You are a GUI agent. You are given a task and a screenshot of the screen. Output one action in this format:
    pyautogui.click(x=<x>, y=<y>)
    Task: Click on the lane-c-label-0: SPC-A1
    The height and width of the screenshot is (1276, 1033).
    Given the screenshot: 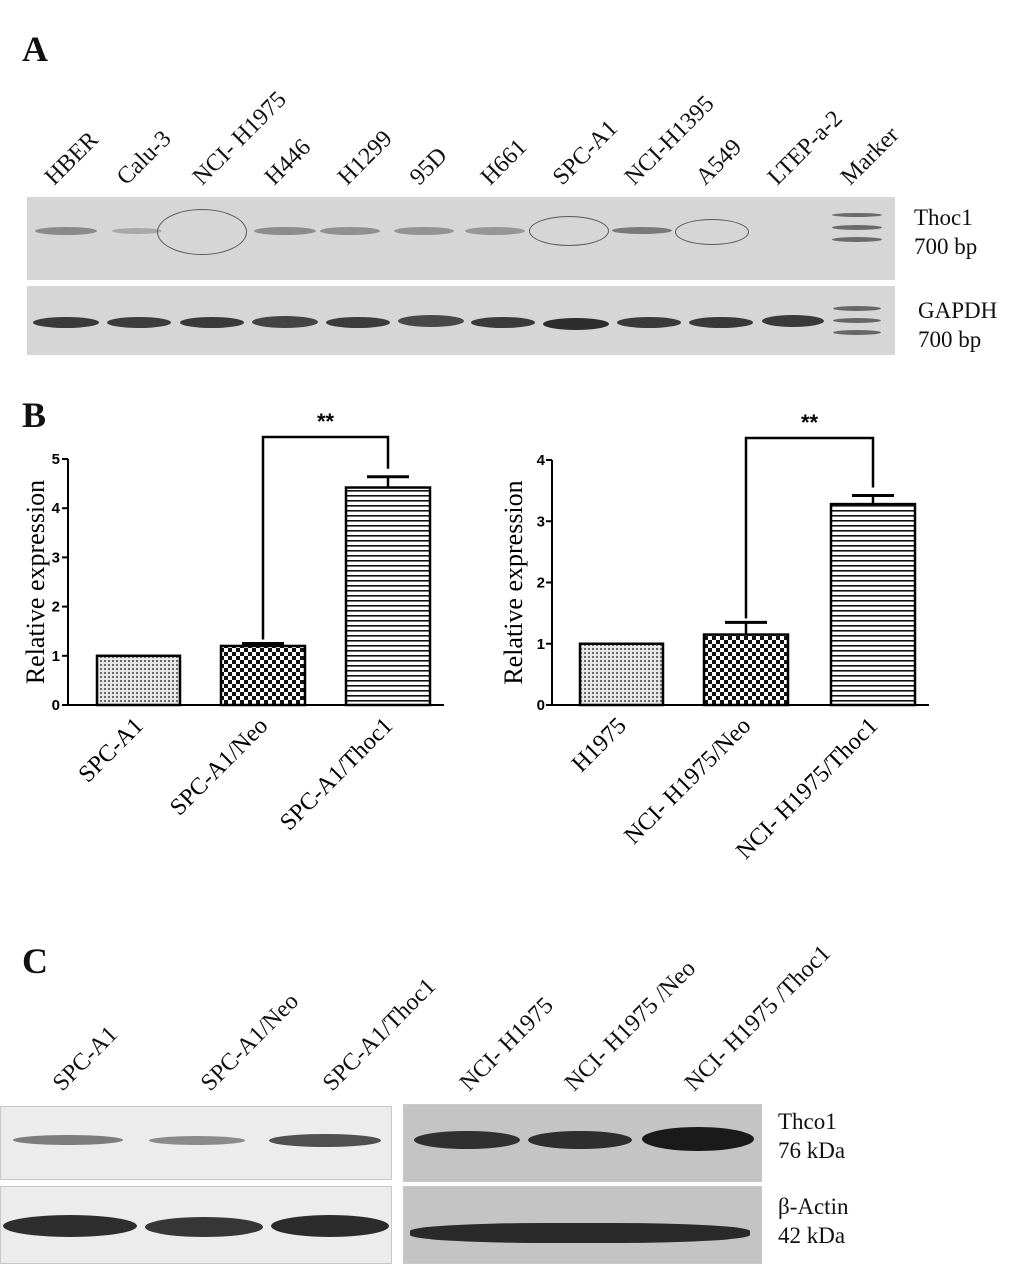 What is the action you would take?
    pyautogui.click(x=85, y=1059)
    